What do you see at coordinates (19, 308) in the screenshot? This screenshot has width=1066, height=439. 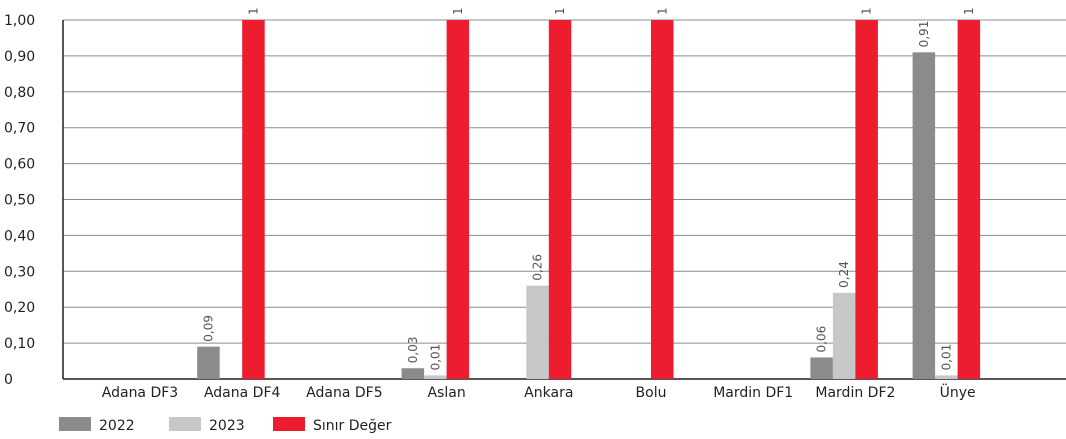 I see `y-tick-label: 0,20` at bounding box center [19, 308].